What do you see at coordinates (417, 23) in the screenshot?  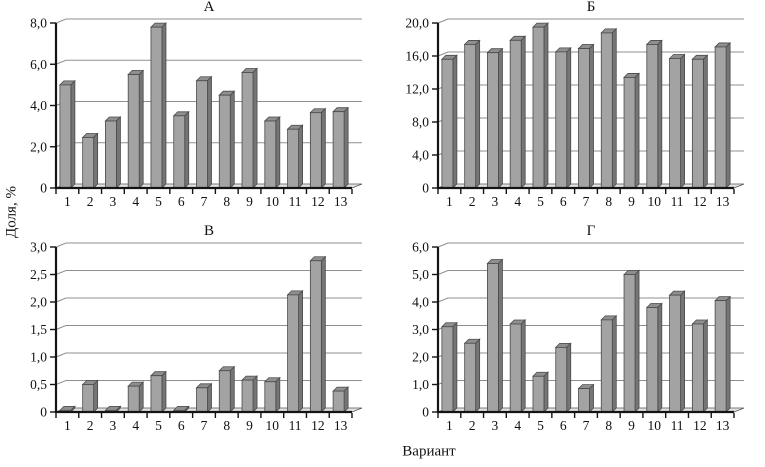 I see `svg-text: 20,0` at bounding box center [417, 23].